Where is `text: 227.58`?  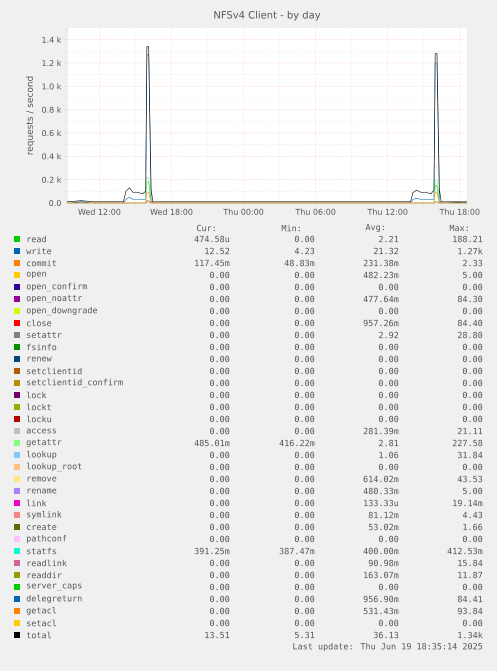
text: 227.58 is located at coordinates (467, 443).